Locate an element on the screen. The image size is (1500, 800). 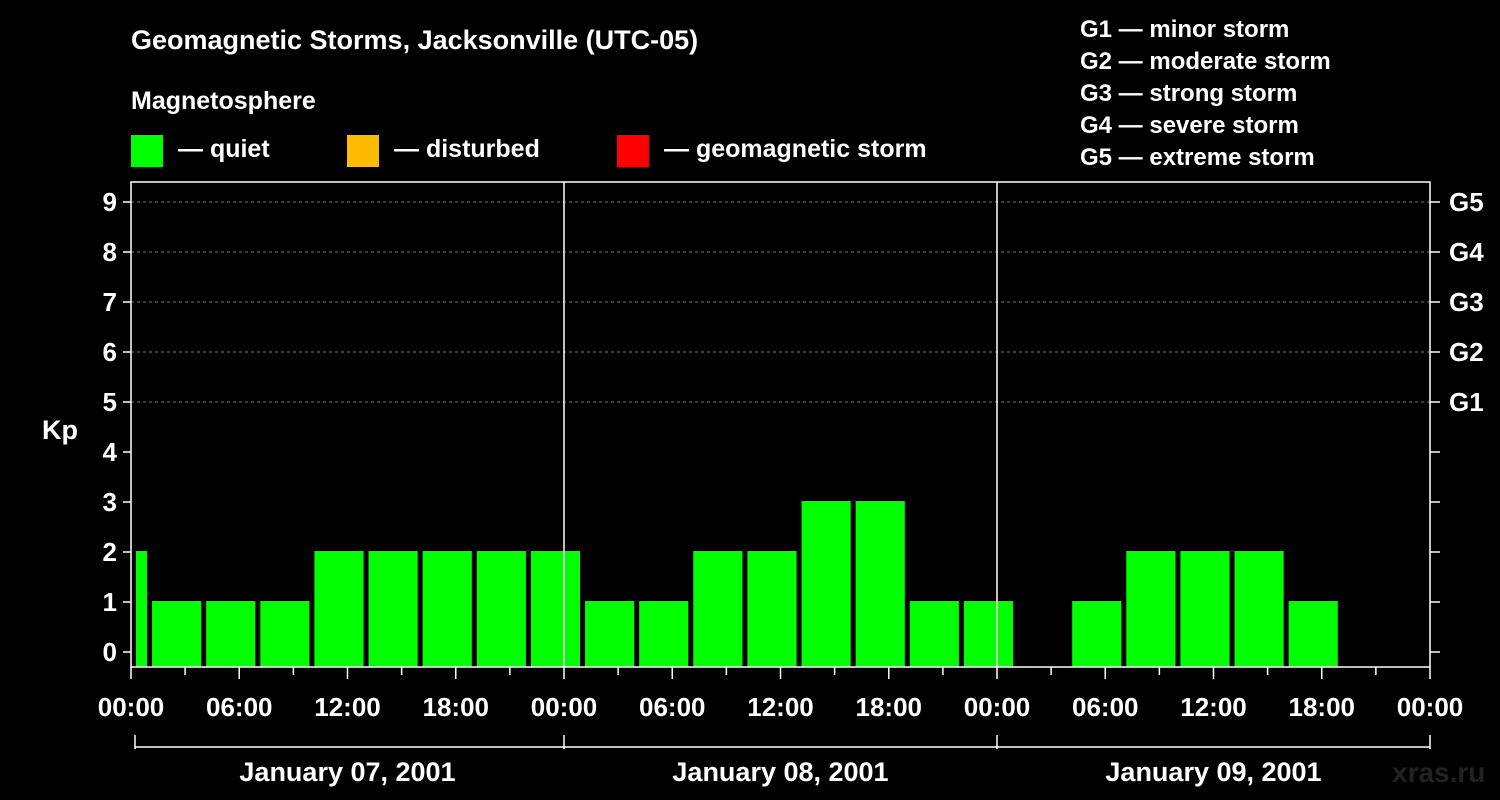
x-tick-label-7: 18:00 is located at coordinates (889, 707).